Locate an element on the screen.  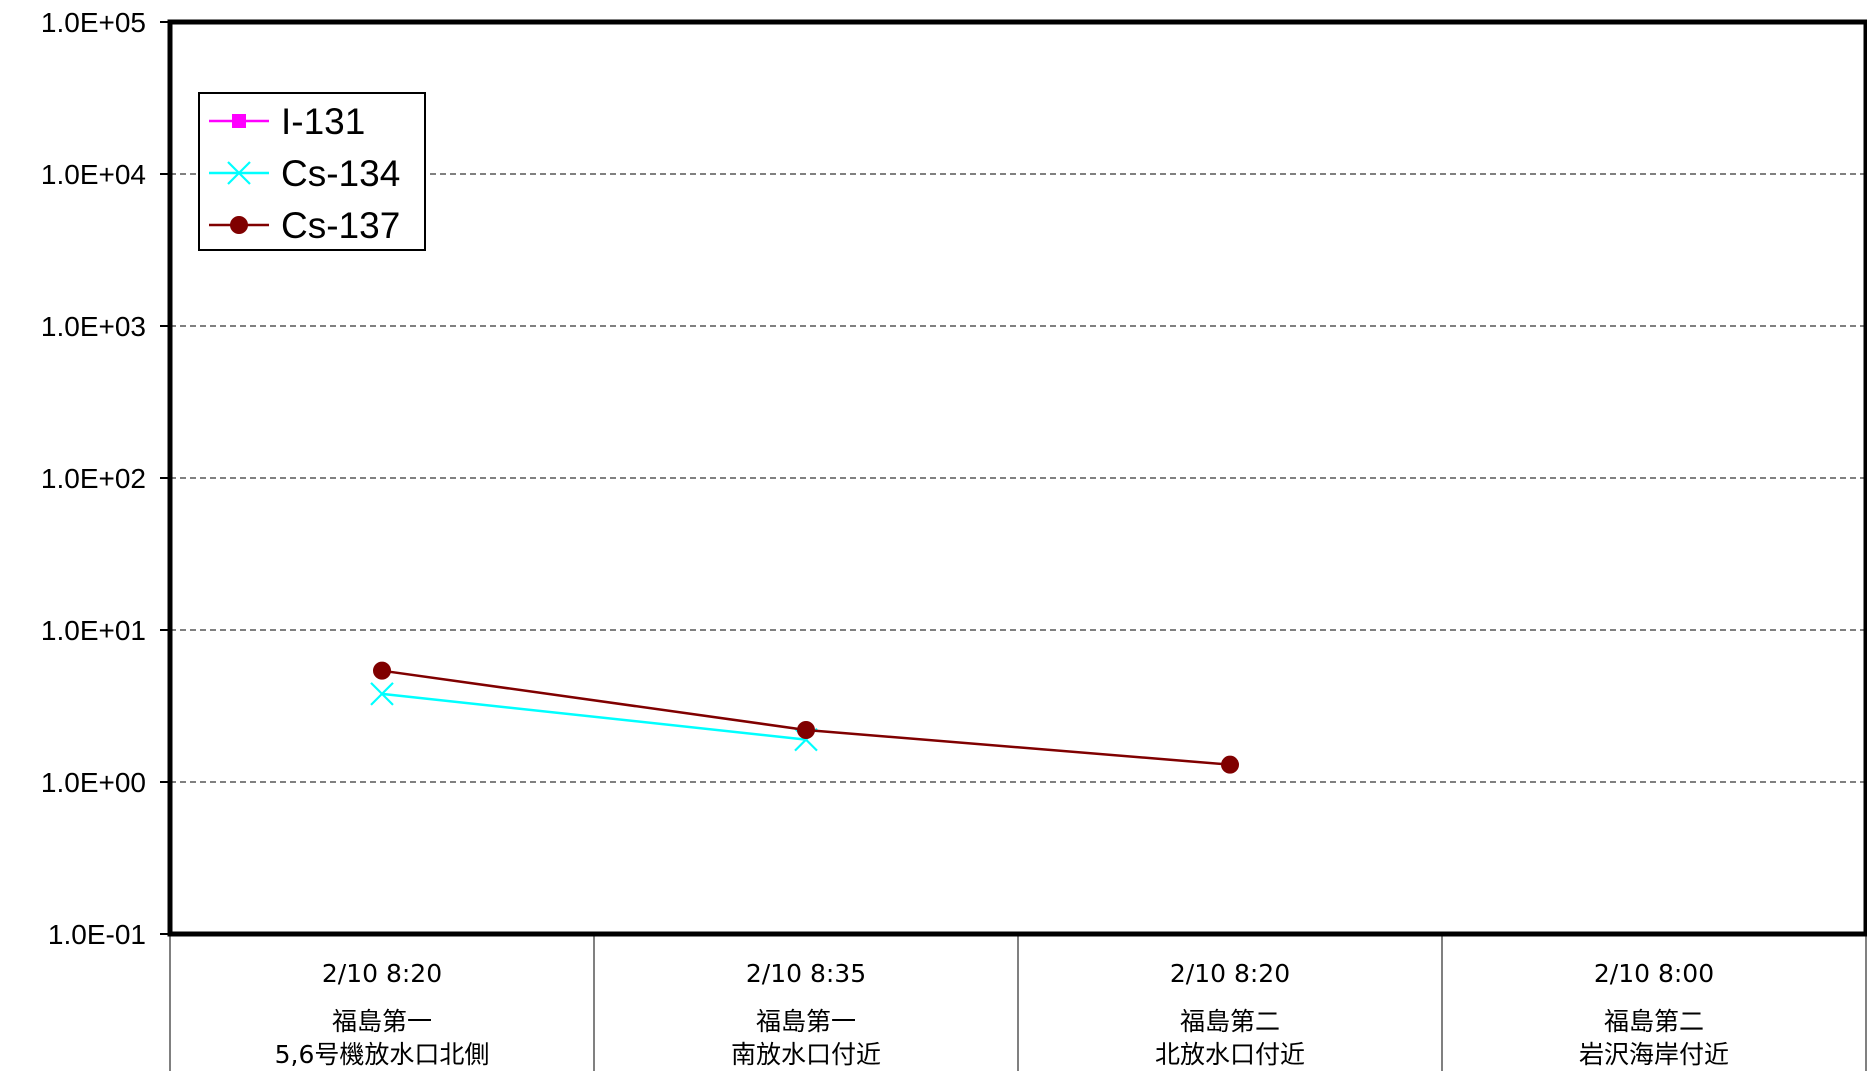
x-label-location: 南放水口付近 is located at coordinates (806, 1054).